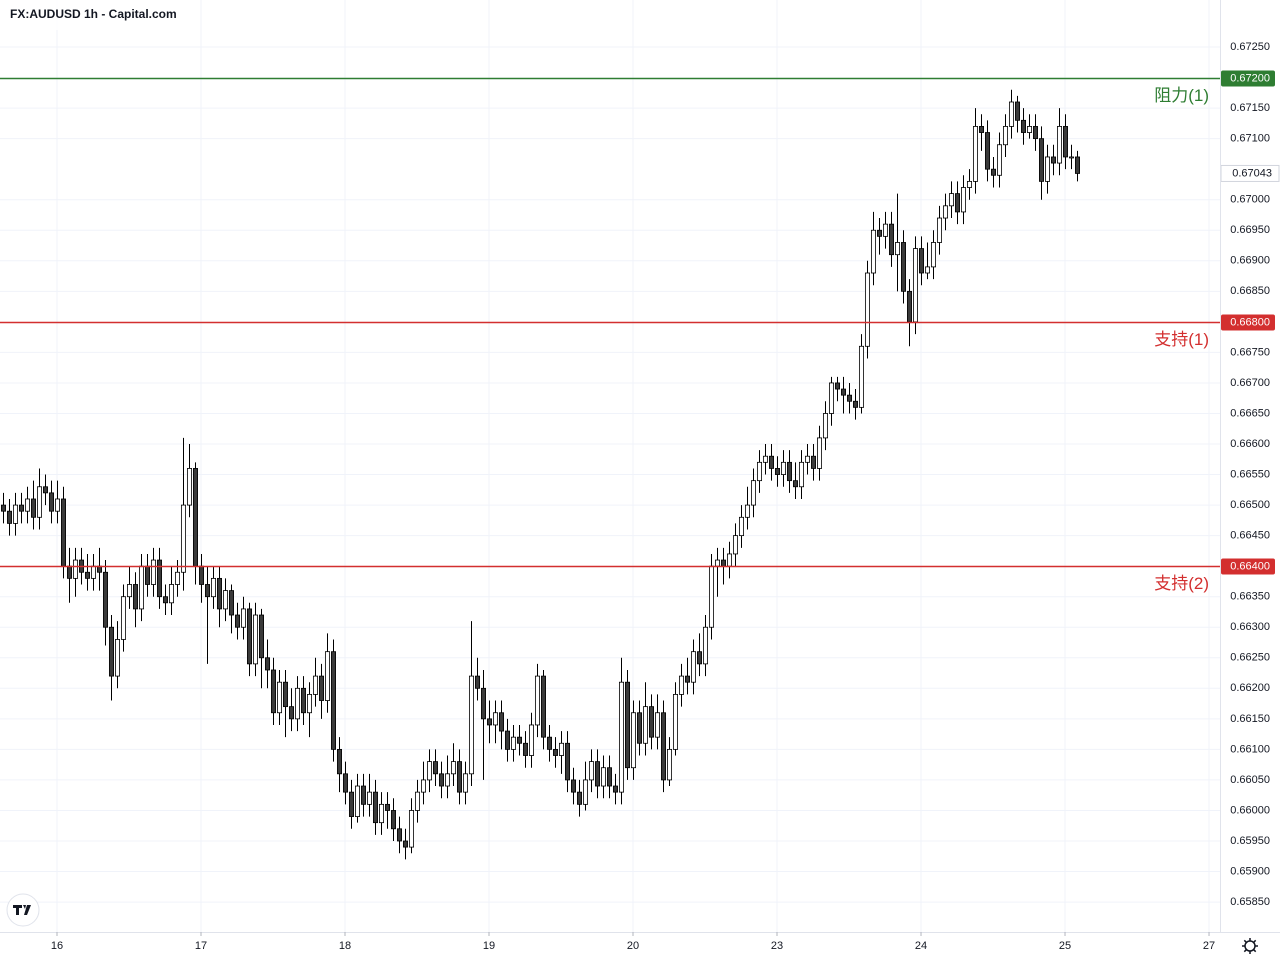 This screenshot has width=1280, height=960. Describe the element at coordinates (1250, 688) in the screenshot. I see `y-tick-label: 0.66200` at that location.